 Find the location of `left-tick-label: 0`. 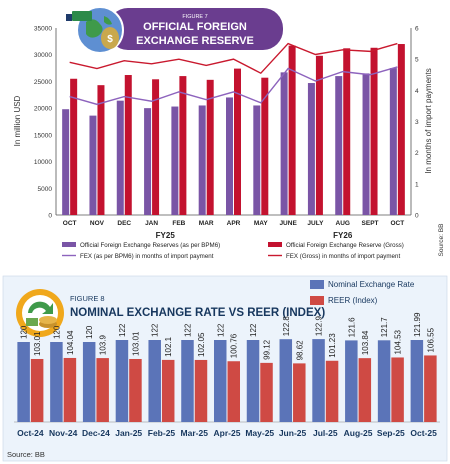

left-tick-label: 0 is located at coordinates (50, 216).